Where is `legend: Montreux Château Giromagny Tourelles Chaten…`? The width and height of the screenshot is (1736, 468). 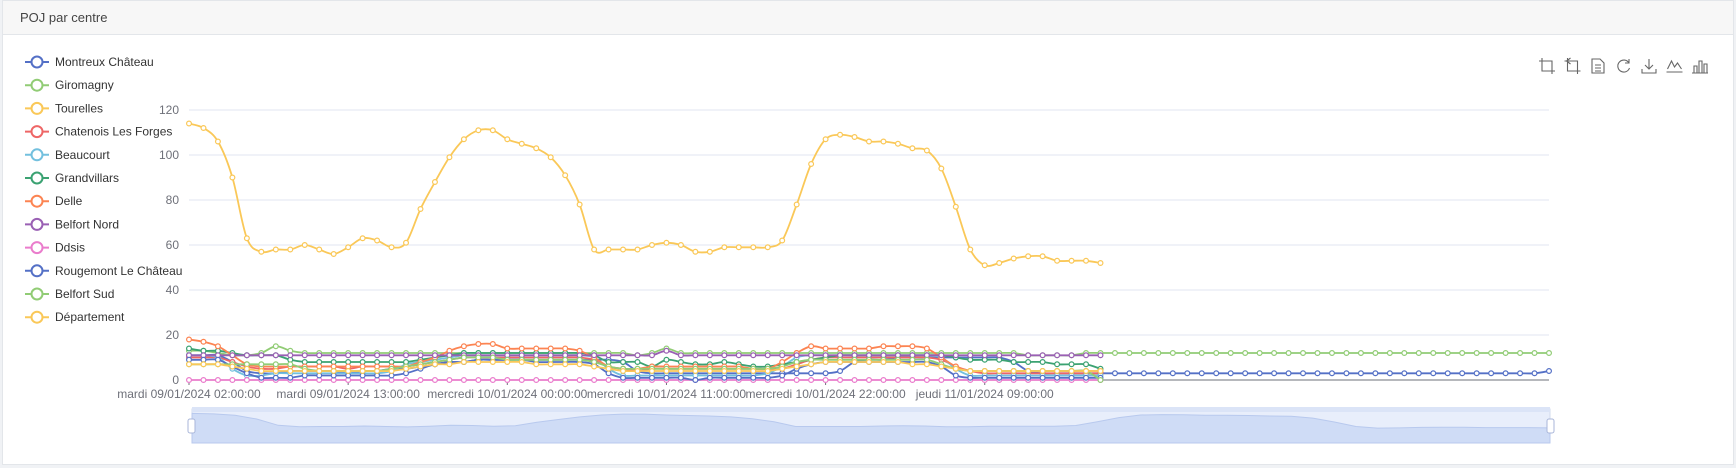 legend: Montreux Château Giromagny Tourelles Chaten… is located at coordinates (103, 189).